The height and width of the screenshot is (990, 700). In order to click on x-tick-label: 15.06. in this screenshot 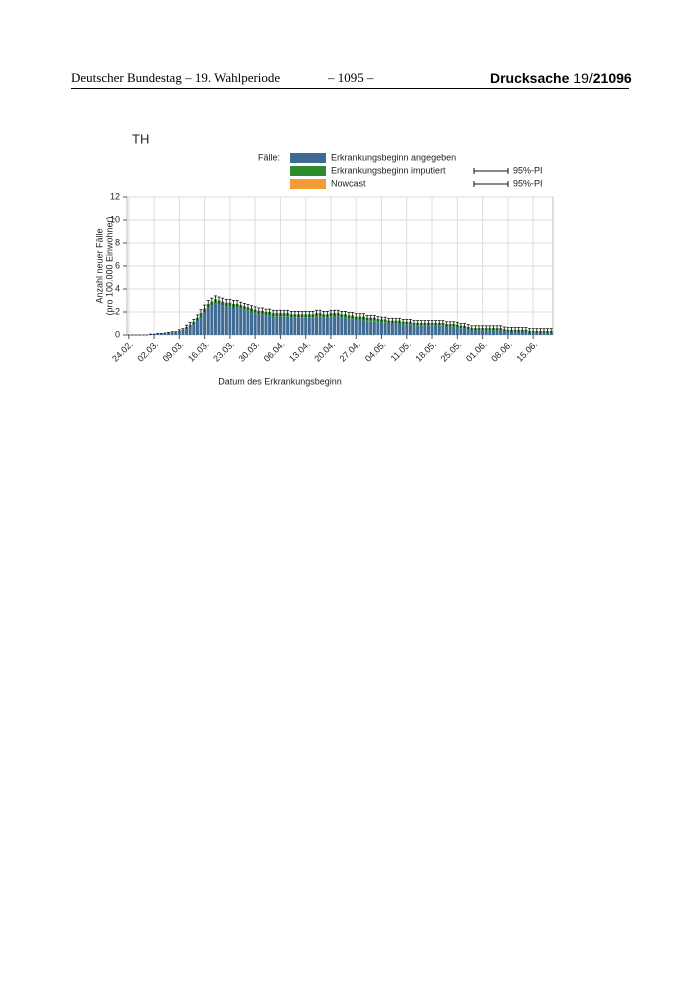, I will do `click(526, 351)`.